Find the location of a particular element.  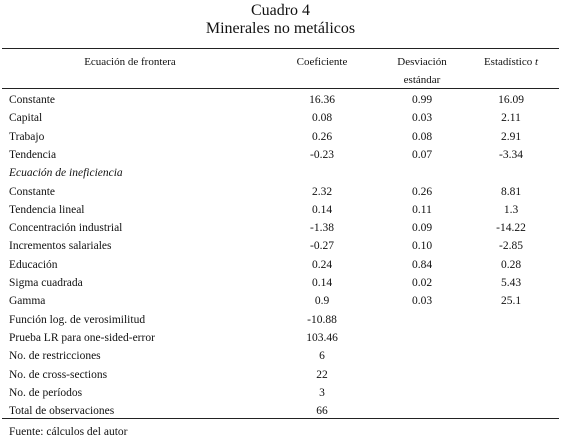

table-number: Cuadro 4 is located at coordinates (280, 10).